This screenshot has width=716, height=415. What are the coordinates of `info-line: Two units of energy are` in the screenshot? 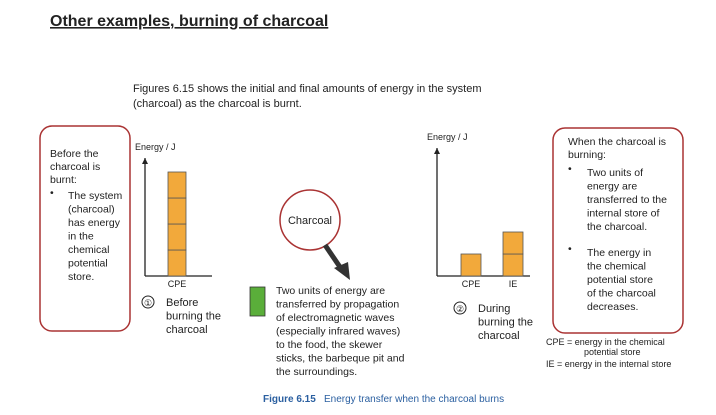 It's located at (330, 291).